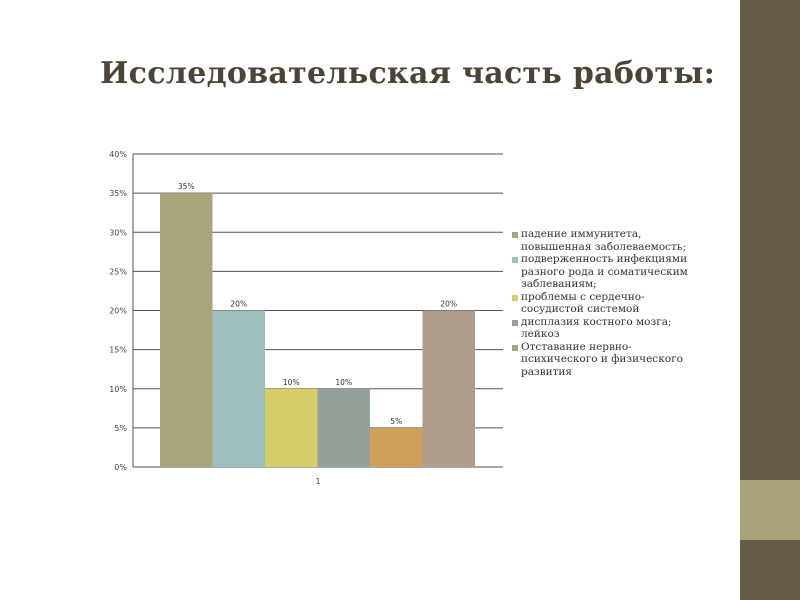 The width and height of the screenshot is (800, 600). What do you see at coordinates (596, 328) in the screenshot?
I see `legend-label: дисплазия костного мозга; лейкоз` at bounding box center [596, 328].